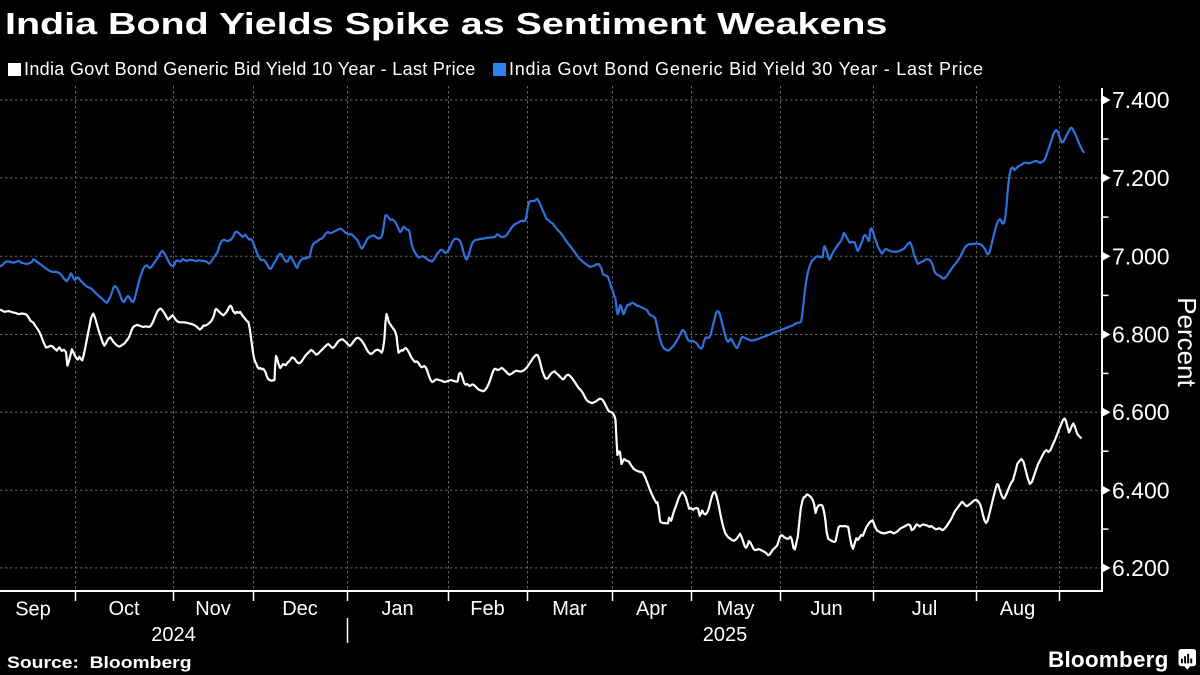  I want to click on svg-text: May, so click(736, 609).